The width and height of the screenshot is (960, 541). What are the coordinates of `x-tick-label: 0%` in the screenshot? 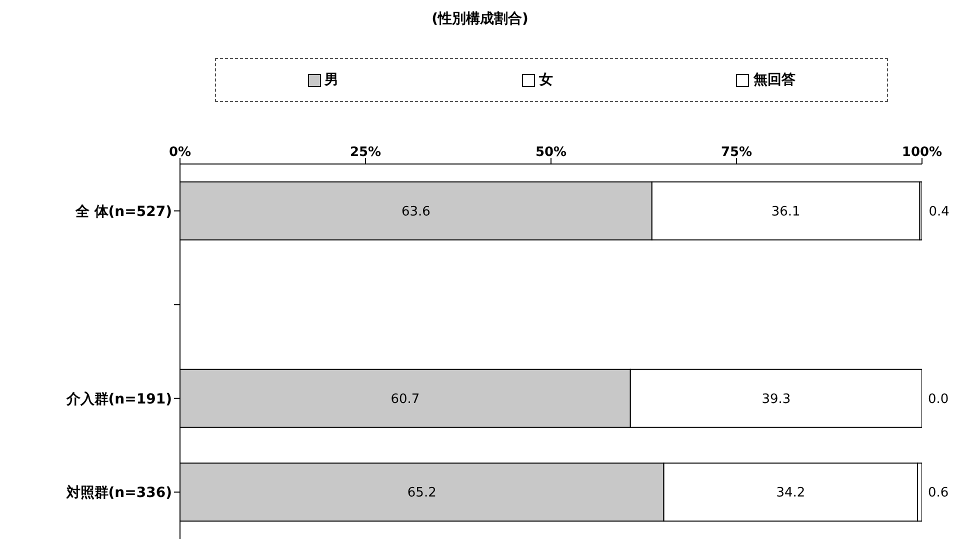 It's located at (180, 152).